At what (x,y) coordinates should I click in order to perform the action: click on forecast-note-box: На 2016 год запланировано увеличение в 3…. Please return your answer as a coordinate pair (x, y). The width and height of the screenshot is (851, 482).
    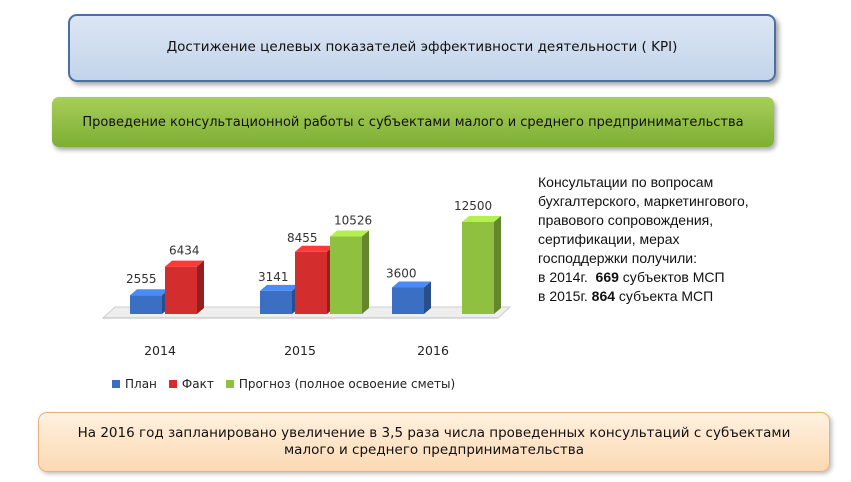
    Looking at the image, I should click on (434, 442).